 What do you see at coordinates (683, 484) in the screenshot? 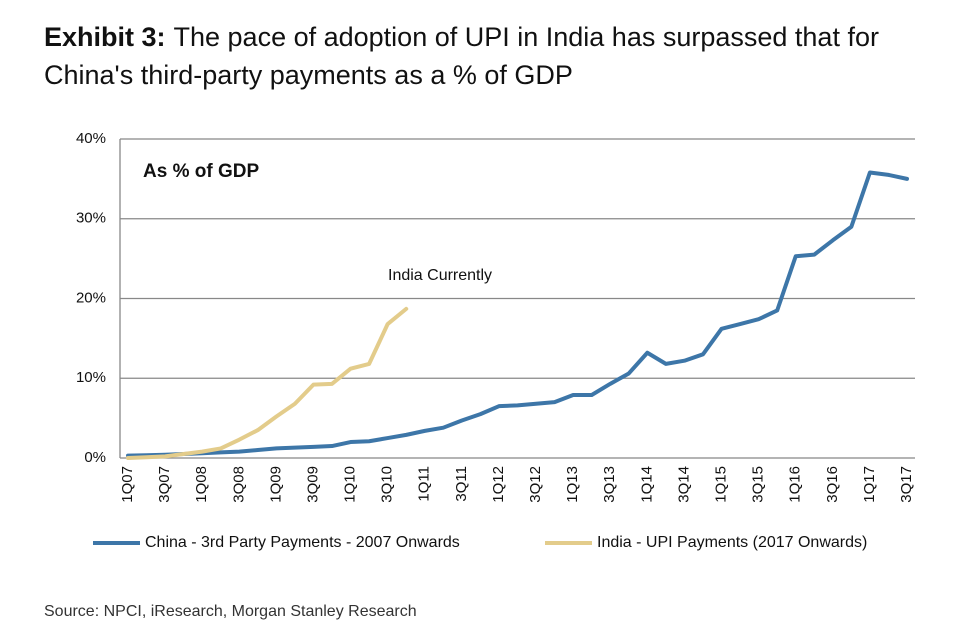
I see `x-tick-label: 3Q14` at bounding box center [683, 484].